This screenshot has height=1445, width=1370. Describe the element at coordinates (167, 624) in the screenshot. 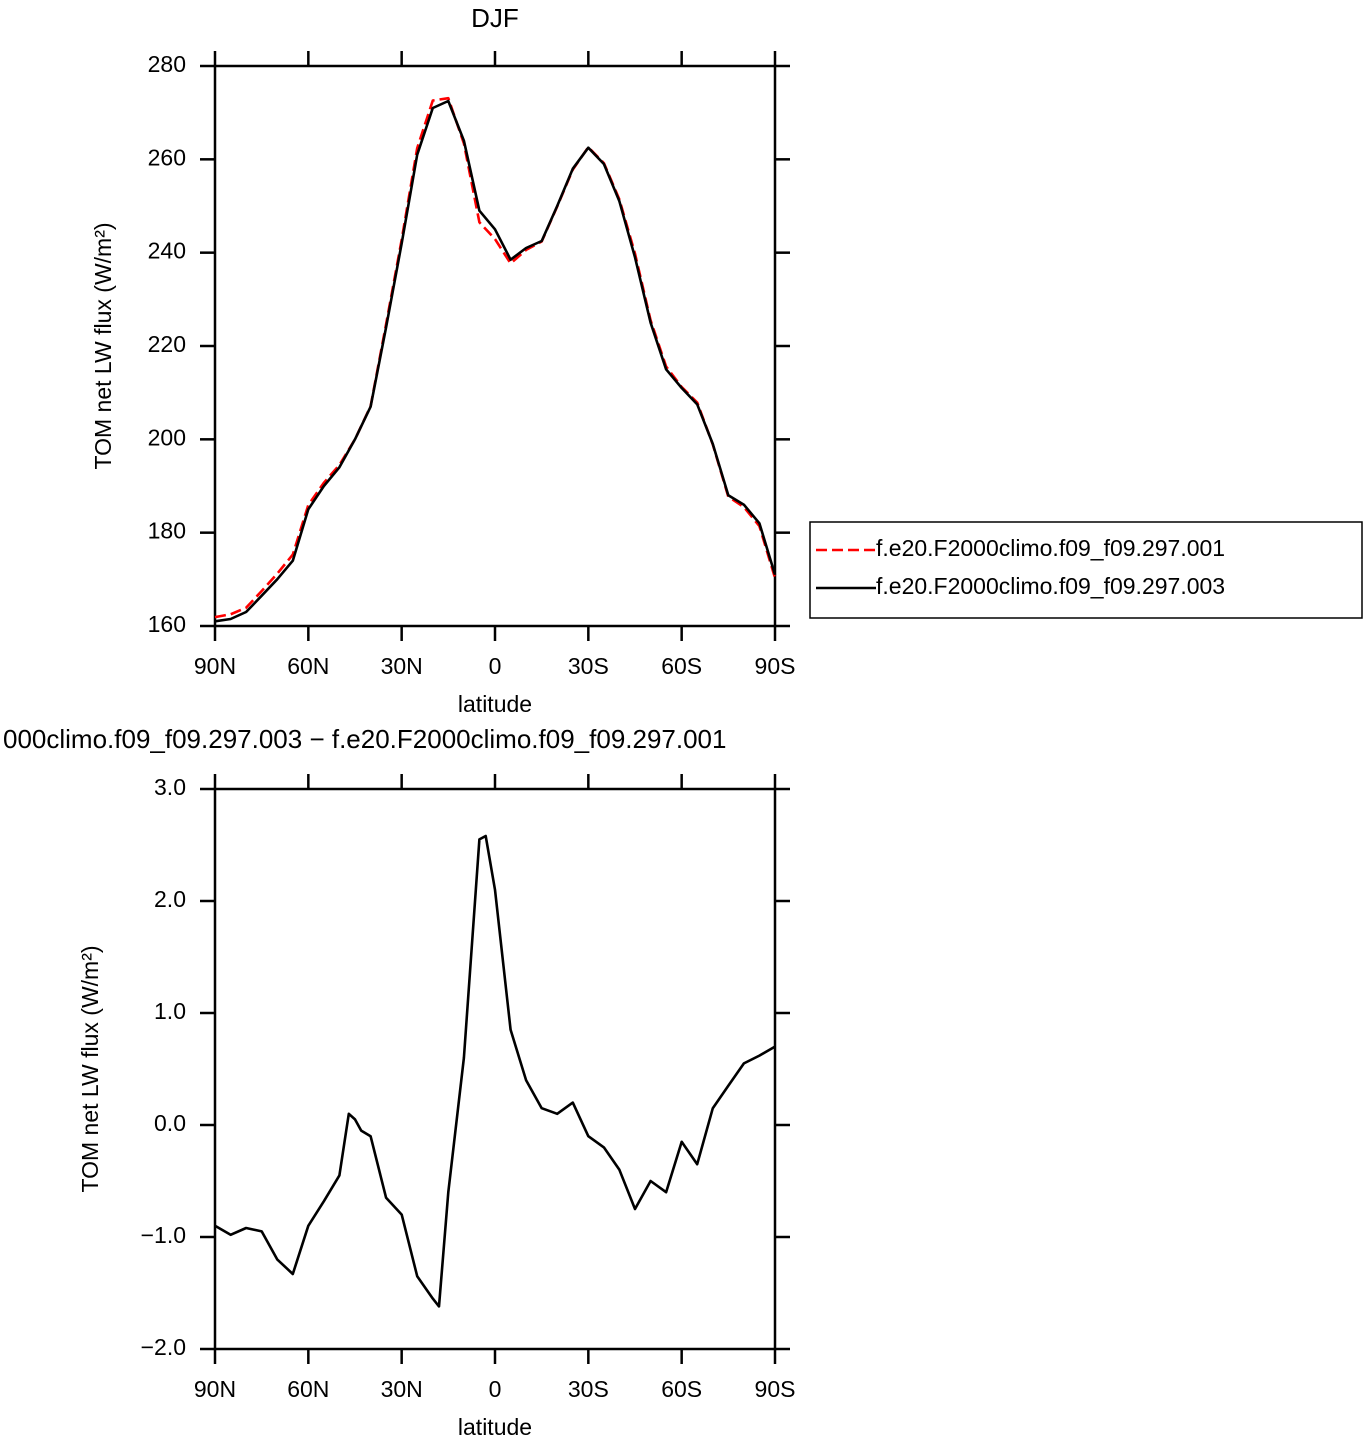

I see `y-tick-label: 160` at that location.